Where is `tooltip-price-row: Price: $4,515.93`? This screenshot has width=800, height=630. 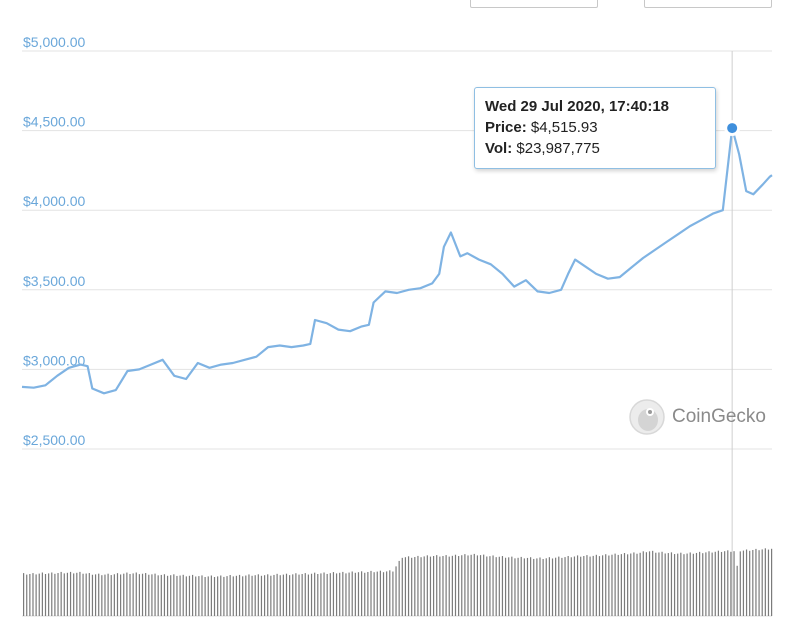 tooltip-price-row: Price: $4,515.93 is located at coordinates (595, 127).